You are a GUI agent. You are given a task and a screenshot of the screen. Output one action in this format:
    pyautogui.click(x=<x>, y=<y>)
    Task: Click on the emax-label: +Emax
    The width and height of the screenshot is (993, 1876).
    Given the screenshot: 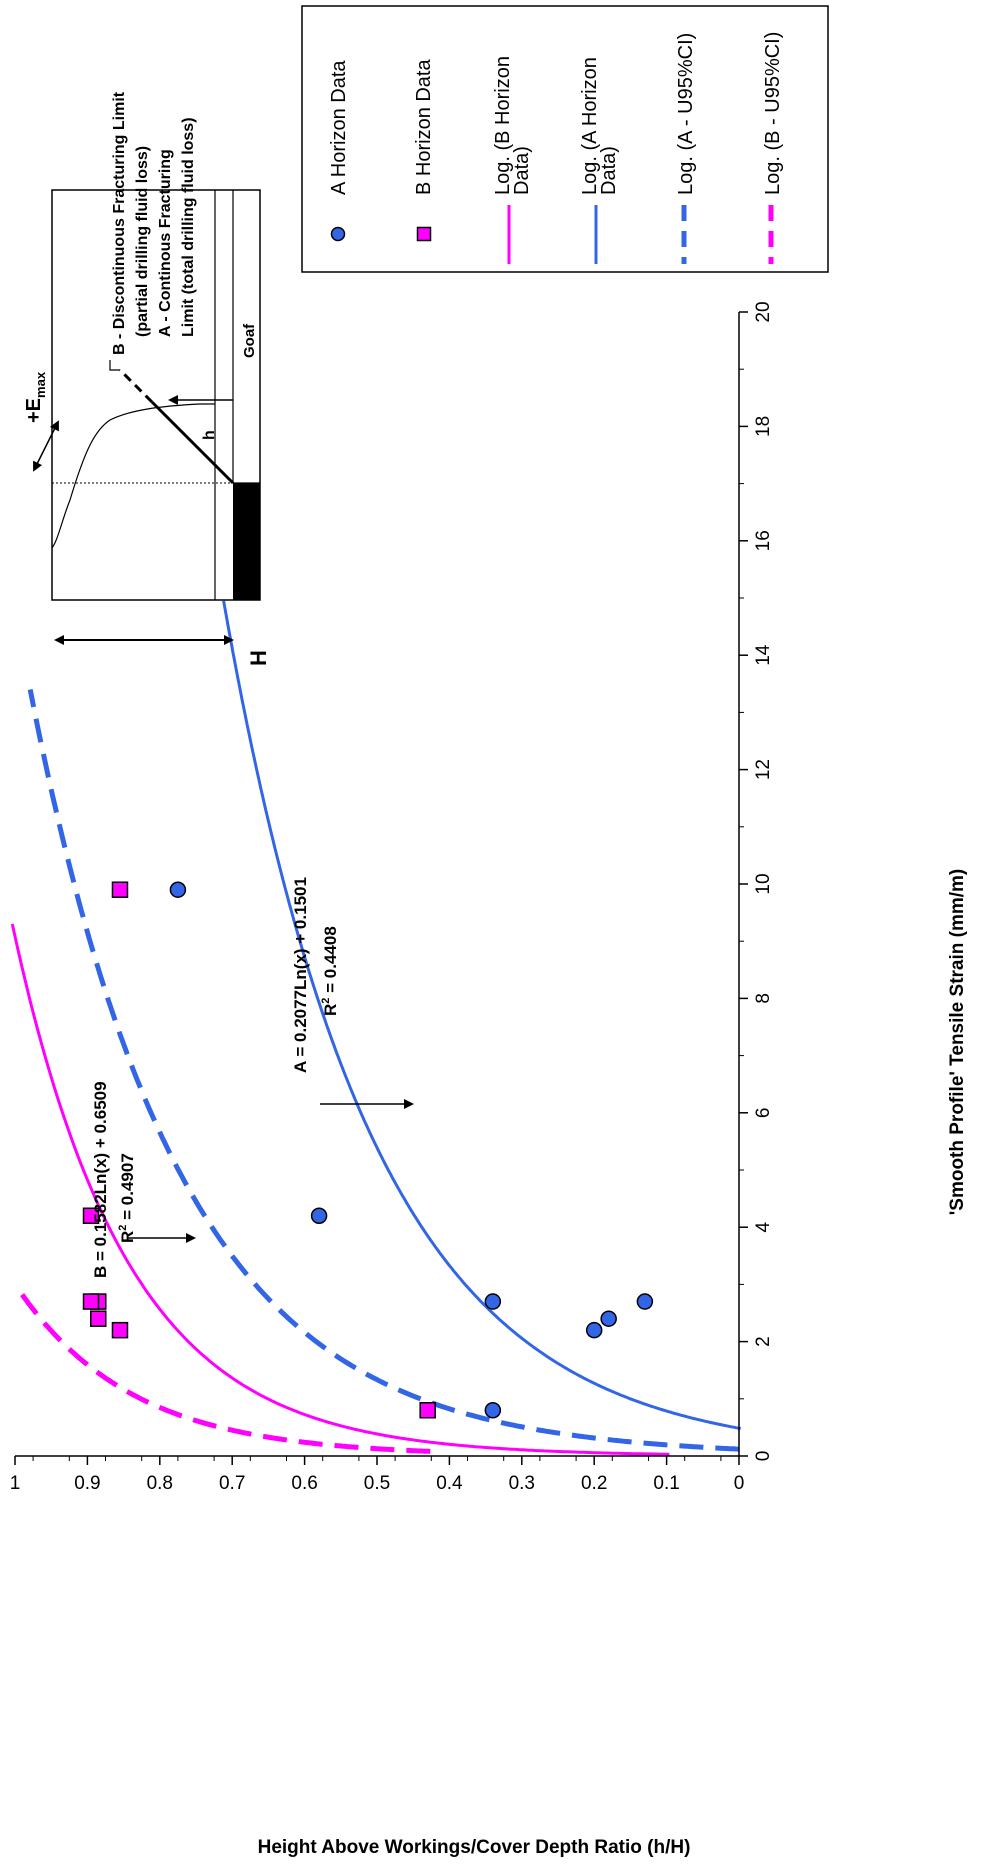 What is the action you would take?
    pyautogui.click(x=35, y=397)
    